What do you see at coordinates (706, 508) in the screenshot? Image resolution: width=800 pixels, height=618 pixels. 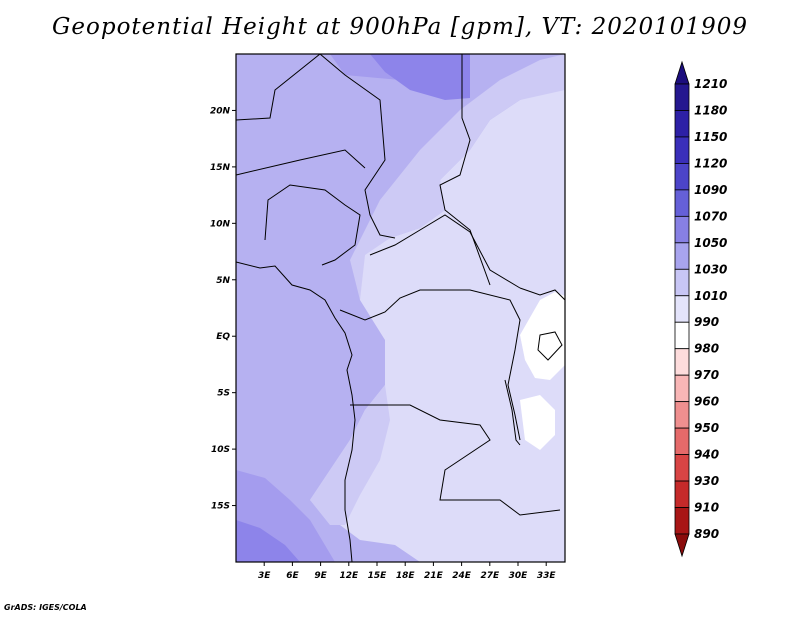 I see `colorbar-label: 910` at bounding box center [706, 508].